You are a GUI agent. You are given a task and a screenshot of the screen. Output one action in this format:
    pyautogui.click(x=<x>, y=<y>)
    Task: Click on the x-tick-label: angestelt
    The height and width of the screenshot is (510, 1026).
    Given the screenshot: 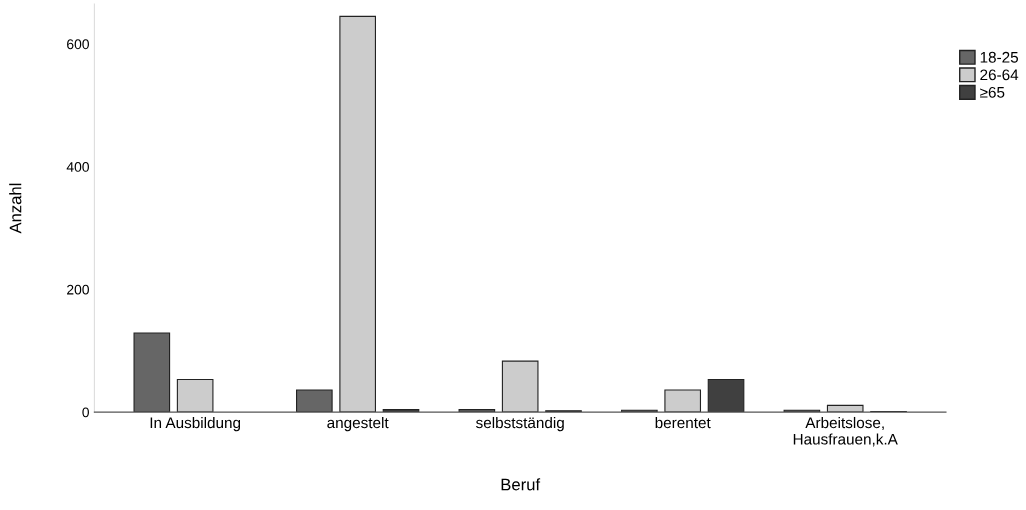 What is the action you would take?
    pyautogui.click(x=358, y=424)
    